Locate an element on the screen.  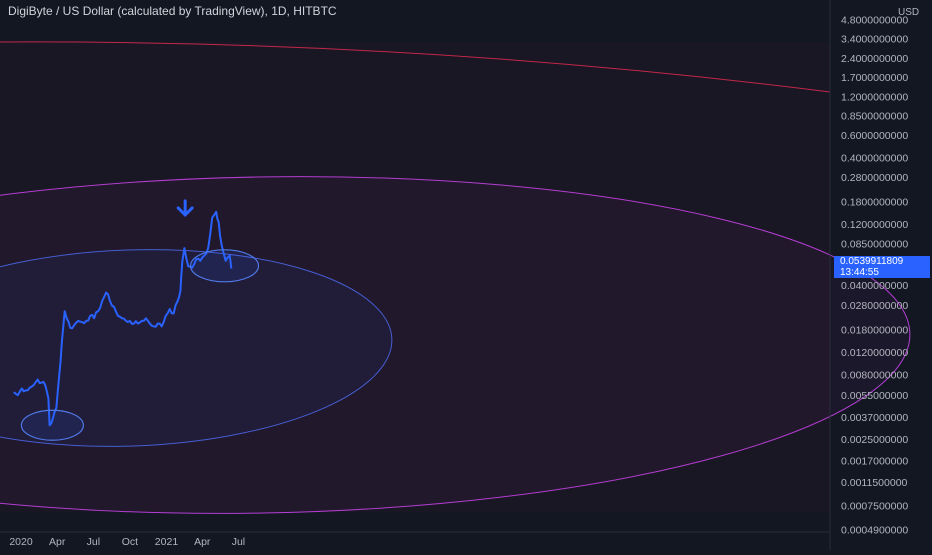
last-price-value: 0.0539911809 is located at coordinates (872, 261).